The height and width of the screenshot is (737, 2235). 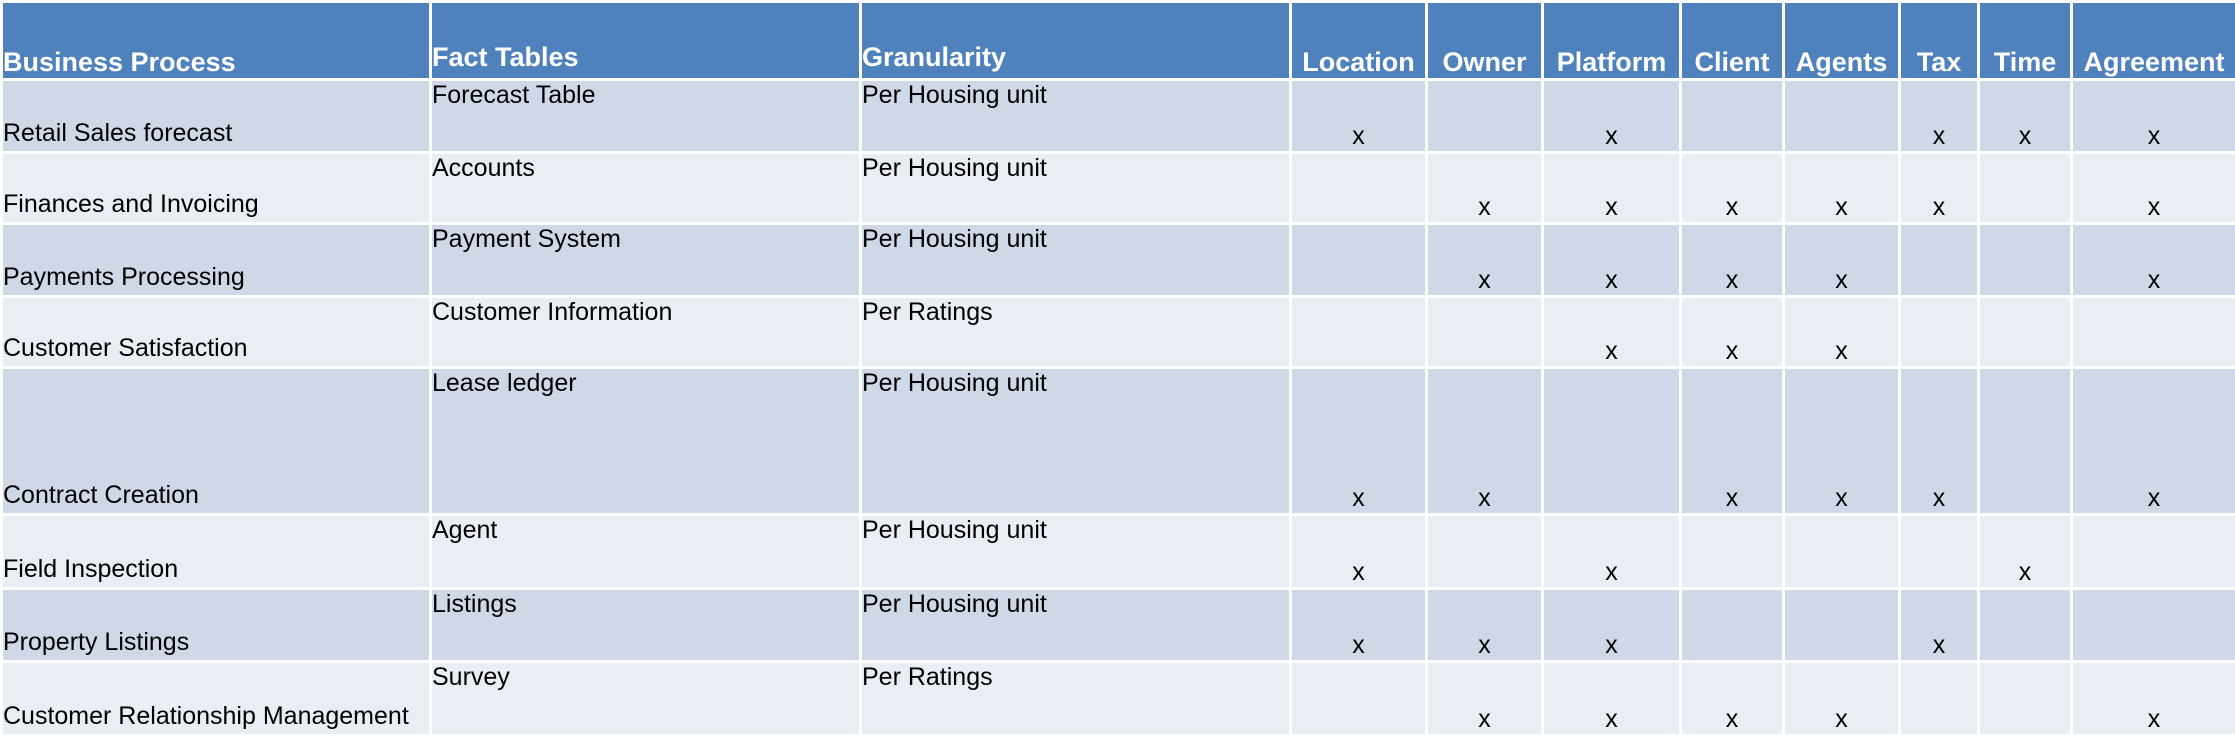 I want to click on header-agents: Agents, so click(x=1841, y=40).